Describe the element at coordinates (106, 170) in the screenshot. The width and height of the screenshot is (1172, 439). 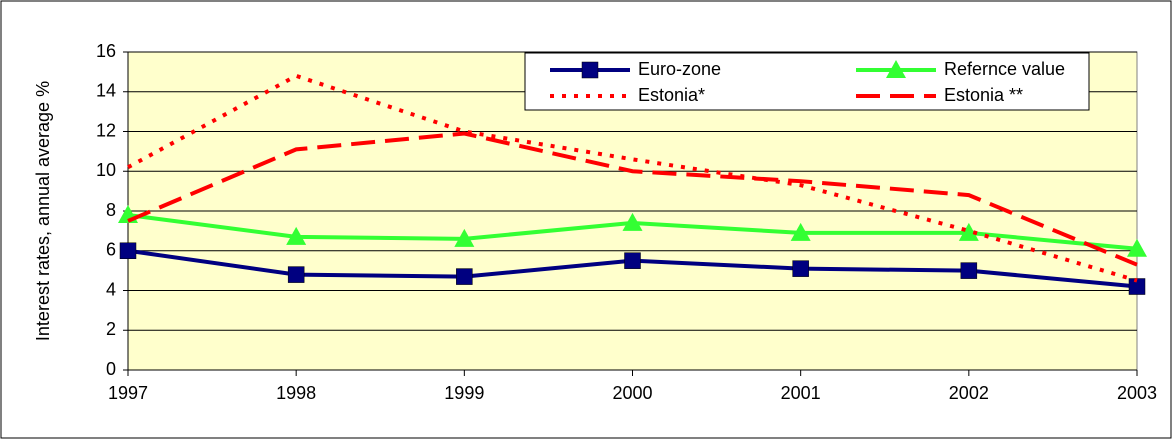
I see `y-tick-label: 10` at that location.